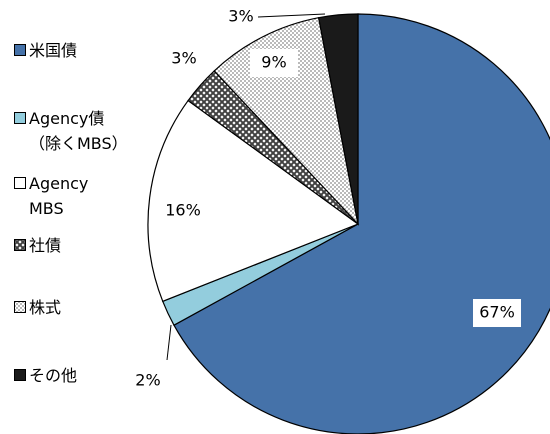 The width and height of the screenshot is (550, 434). I want to click on data-label: 9%, so click(273, 62).